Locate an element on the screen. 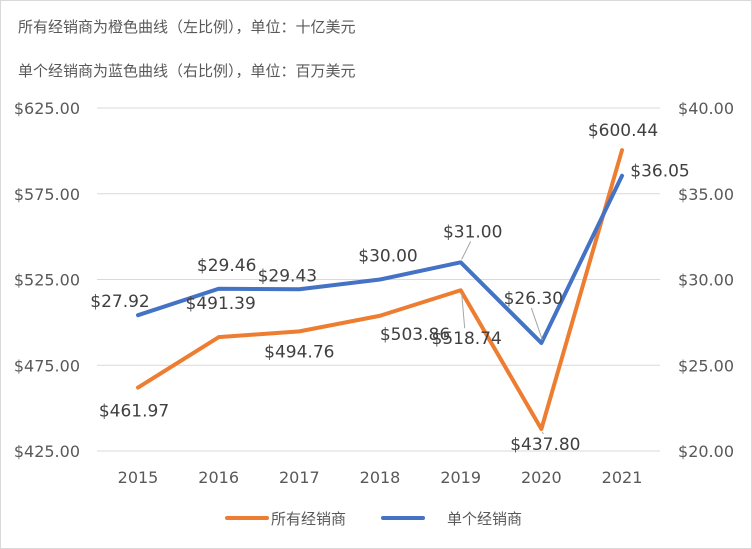  x-axis-tick-label: 2017 is located at coordinates (299, 477).